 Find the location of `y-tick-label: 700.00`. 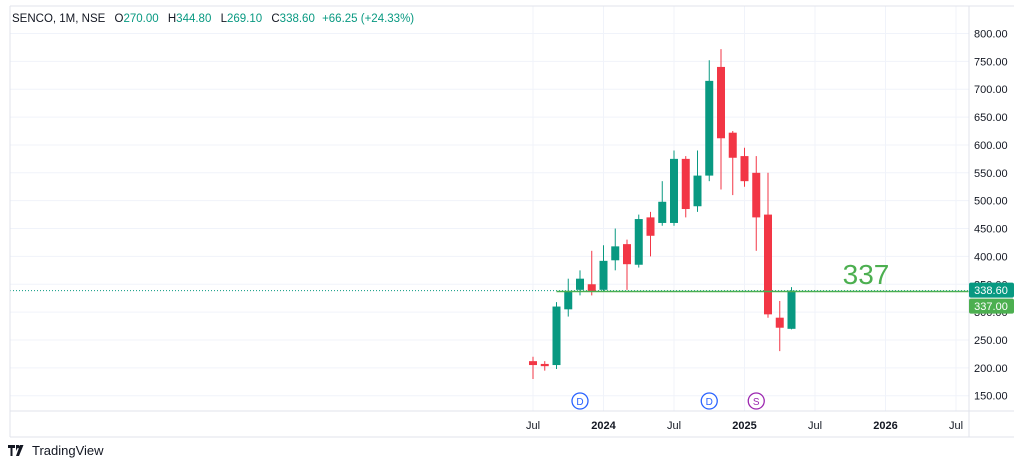

y-tick-label: 700.00 is located at coordinates (991, 90).